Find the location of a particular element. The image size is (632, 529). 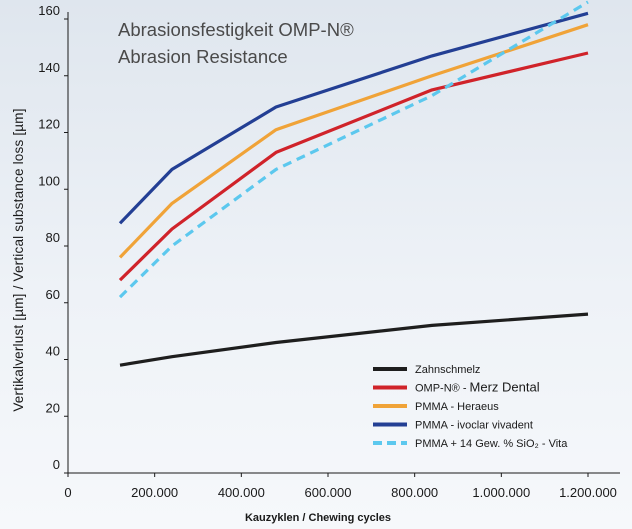

x-tick-label: 0 is located at coordinates (67, 492).